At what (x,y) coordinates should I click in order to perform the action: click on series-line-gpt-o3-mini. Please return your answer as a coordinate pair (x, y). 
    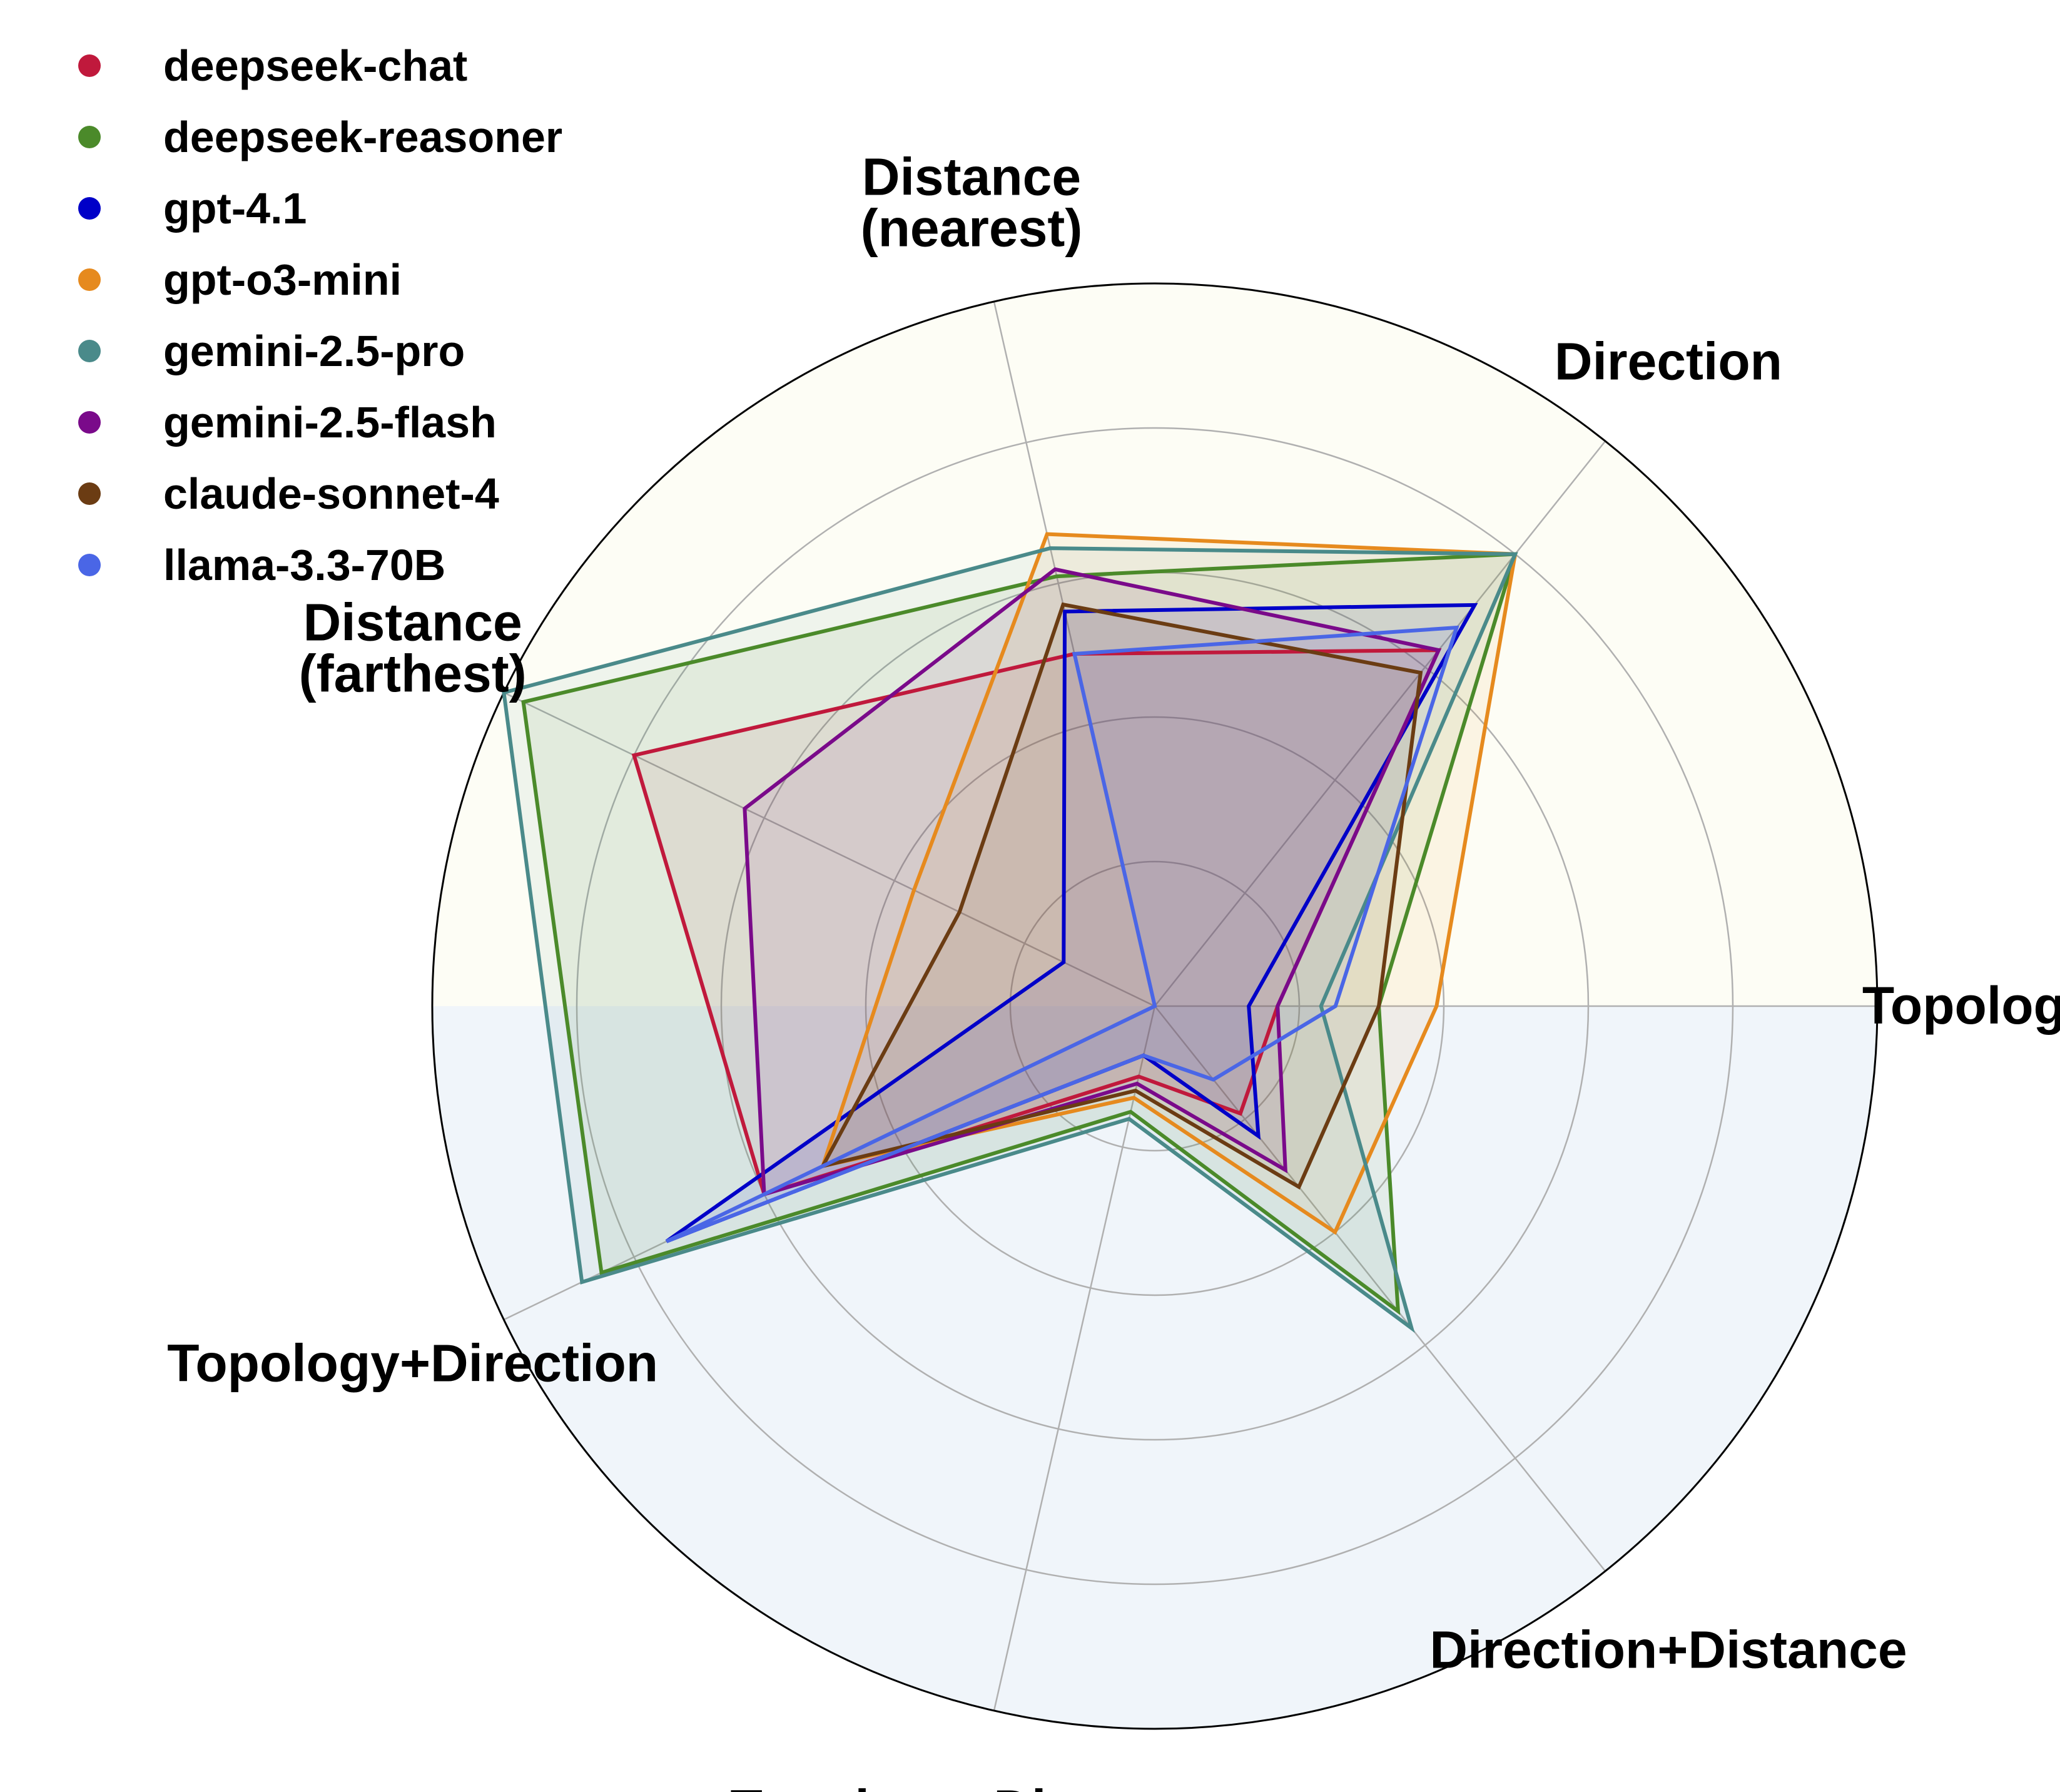
    Looking at the image, I should click on (1168, 884).